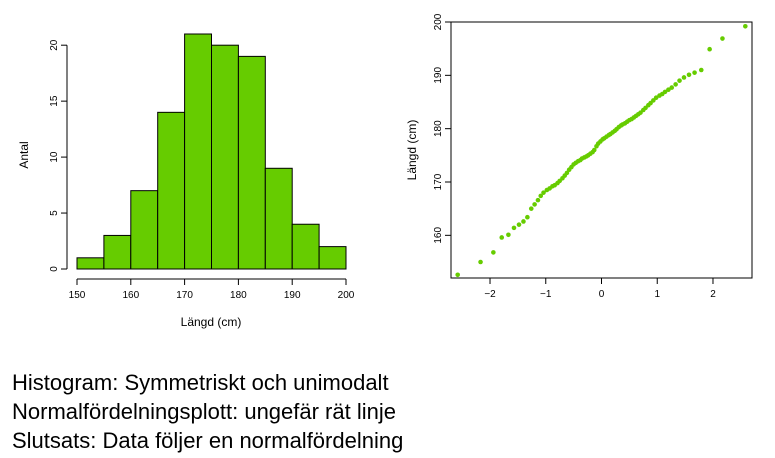 The image size is (775, 458). I want to click on caption-histogram: Histogram: Symmetriskt och unimodalt, so click(200, 382).